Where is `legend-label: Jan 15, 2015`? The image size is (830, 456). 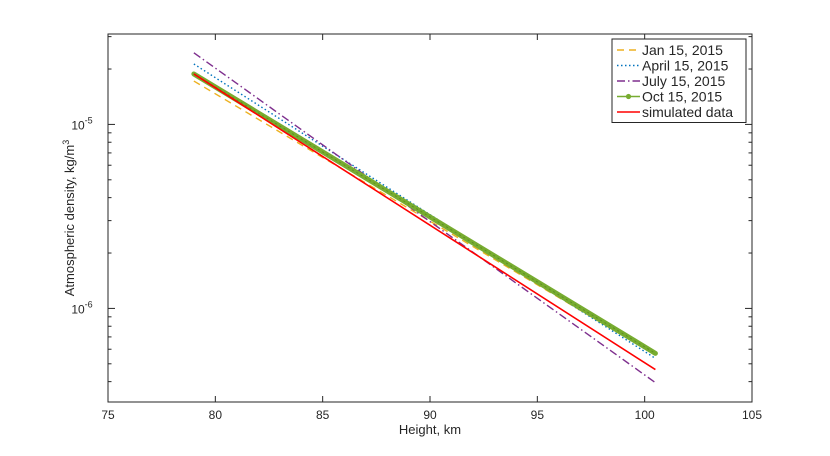
legend-label: Jan 15, 2015 is located at coordinates (682, 50).